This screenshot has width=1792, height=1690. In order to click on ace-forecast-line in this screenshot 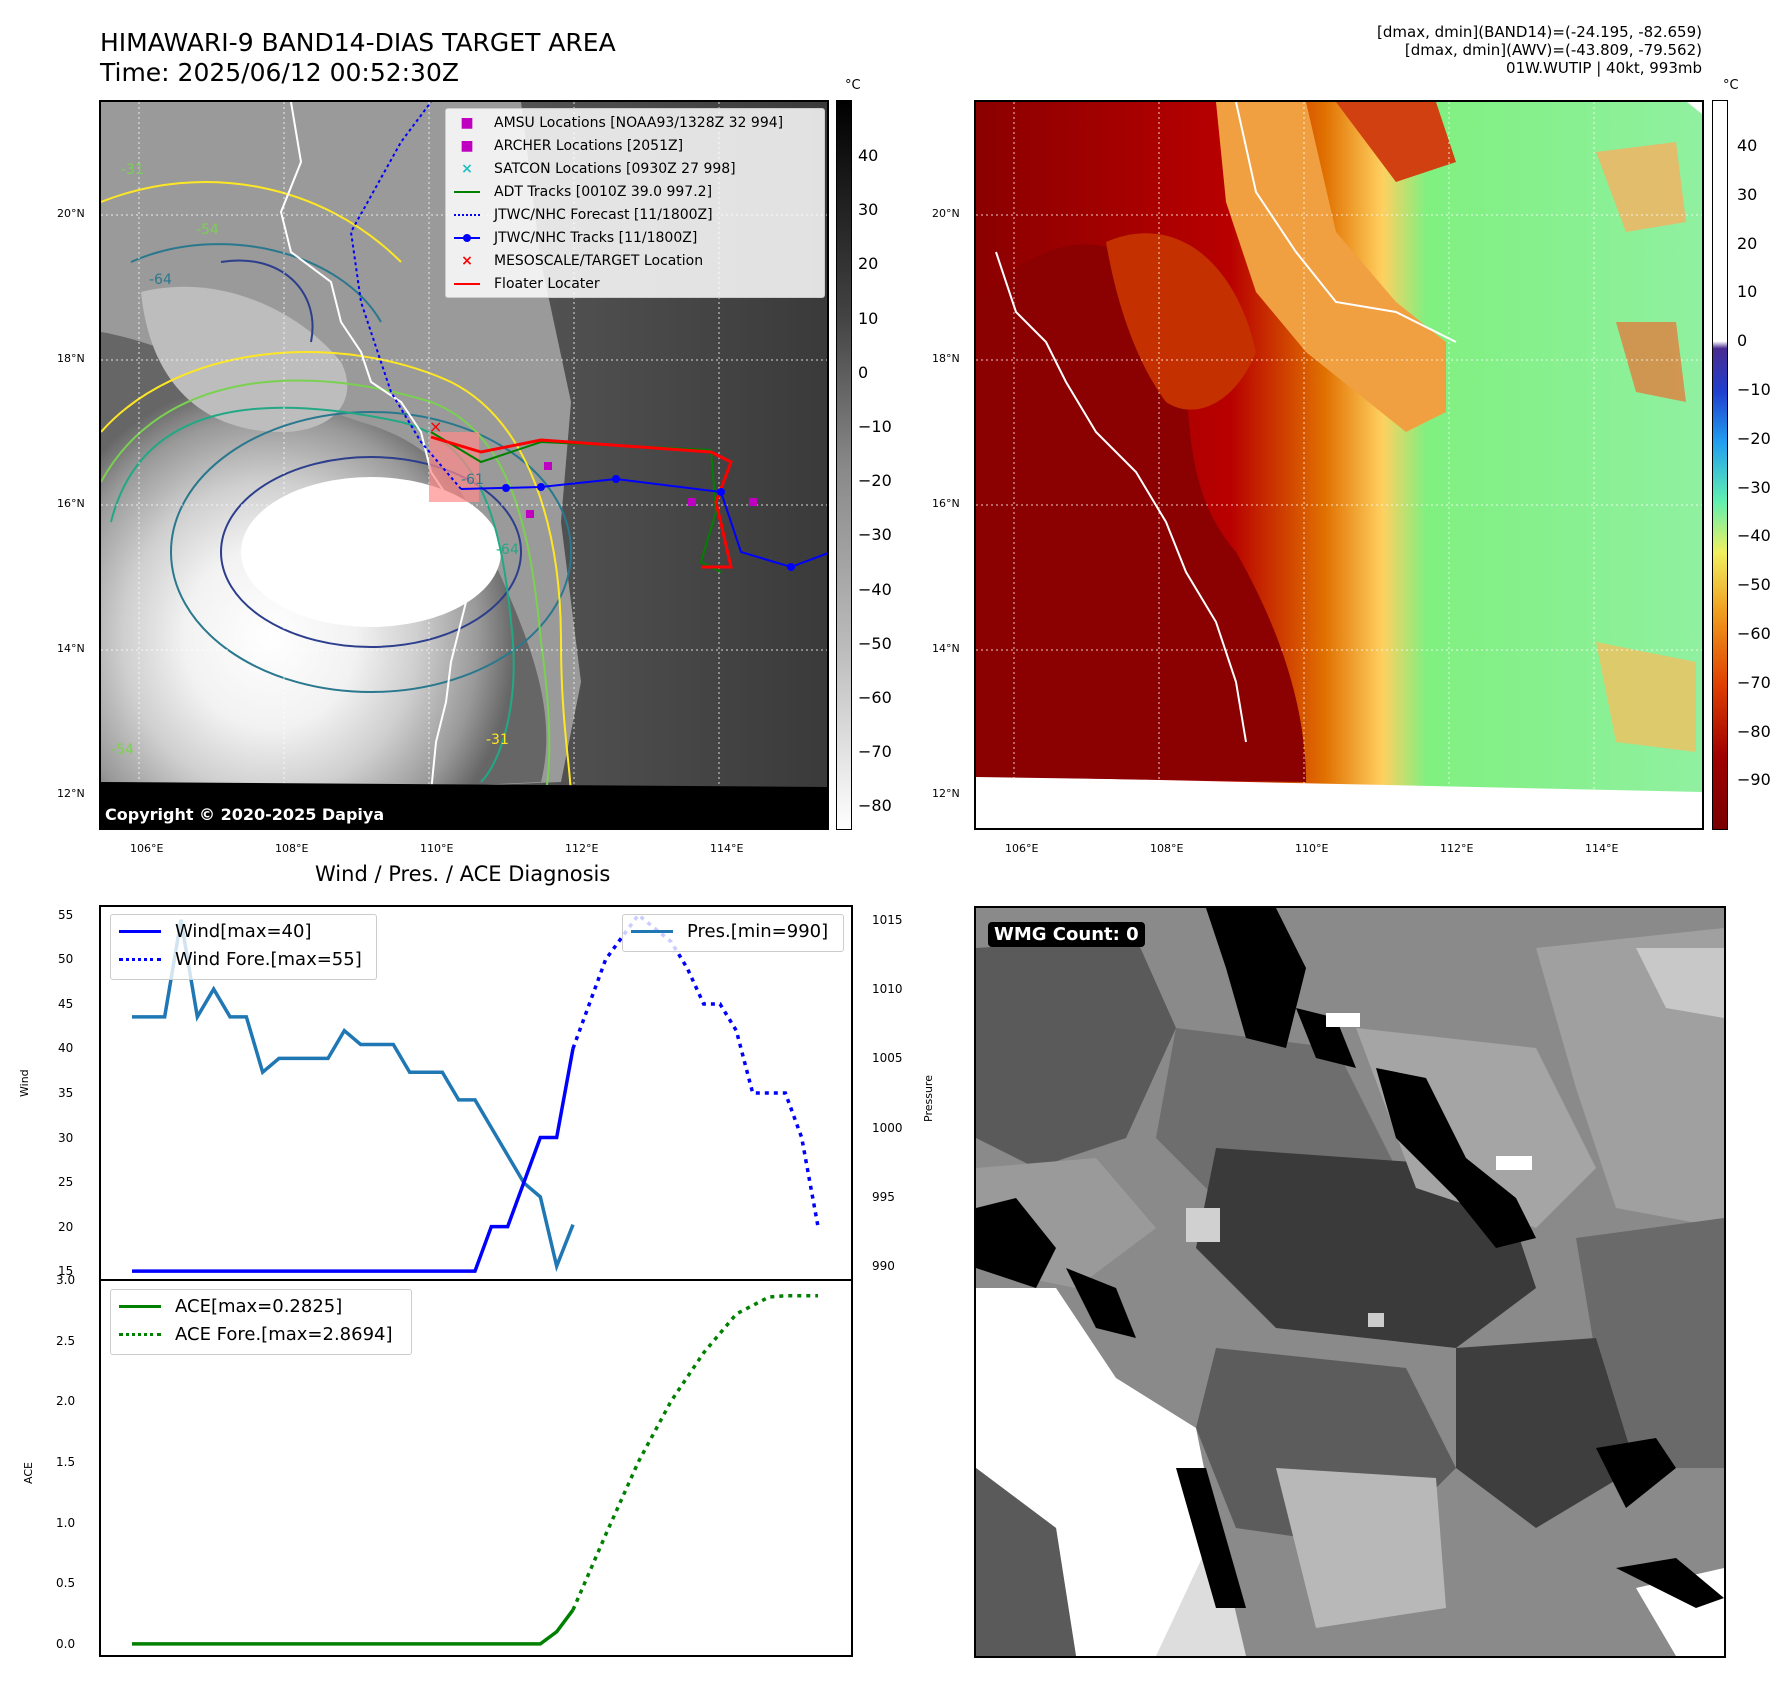, I will do `click(694, 1452)`.